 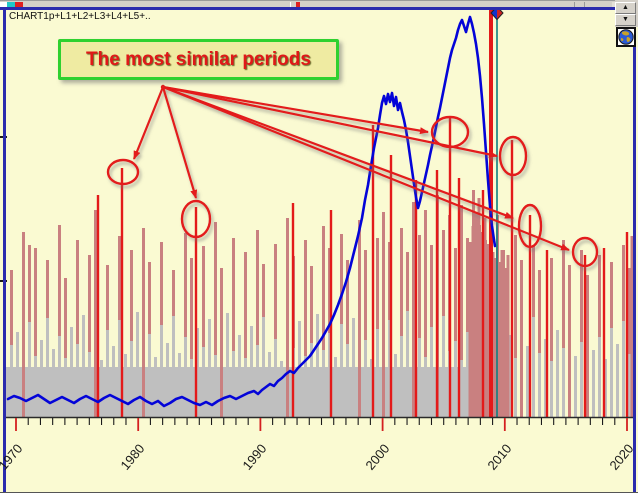 I want to click on down-arrow-icon: ▼, so click(x=625, y=19).